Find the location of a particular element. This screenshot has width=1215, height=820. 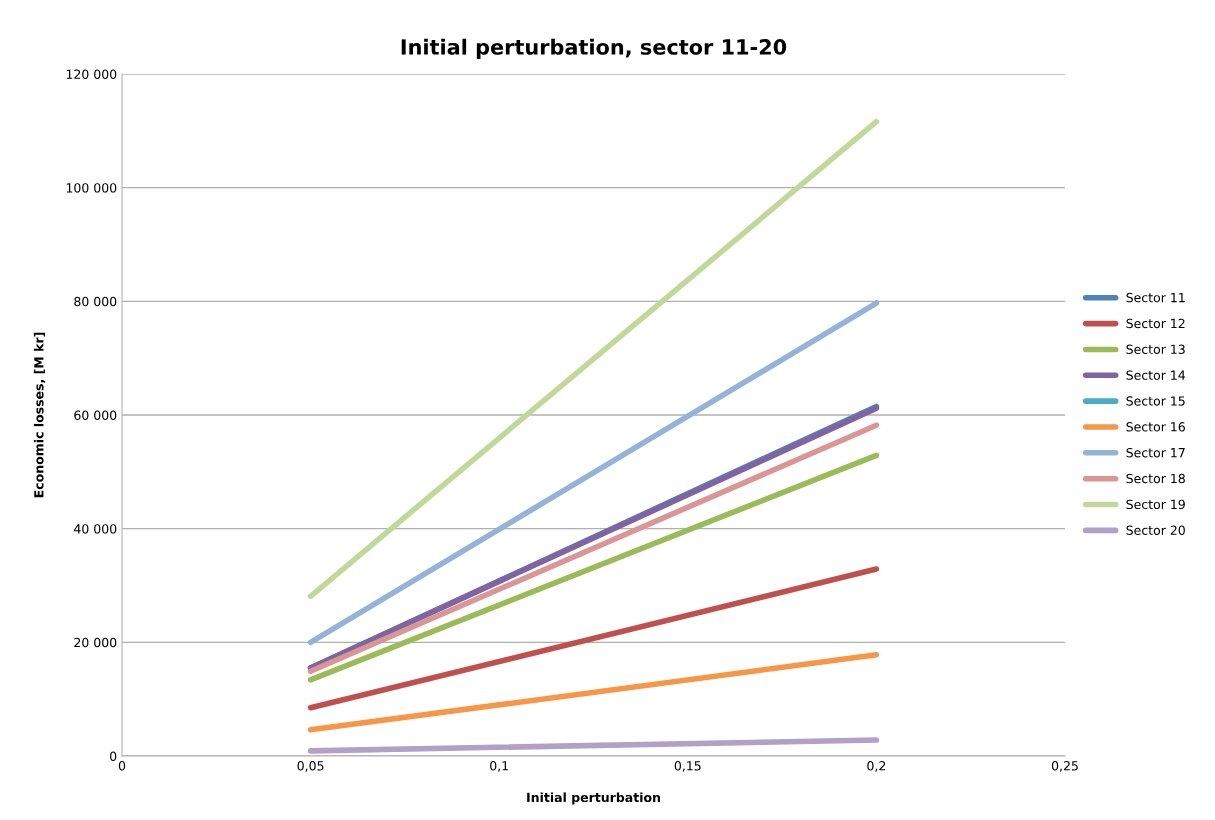

legend-label: Sector 16 is located at coordinates (1155, 427).